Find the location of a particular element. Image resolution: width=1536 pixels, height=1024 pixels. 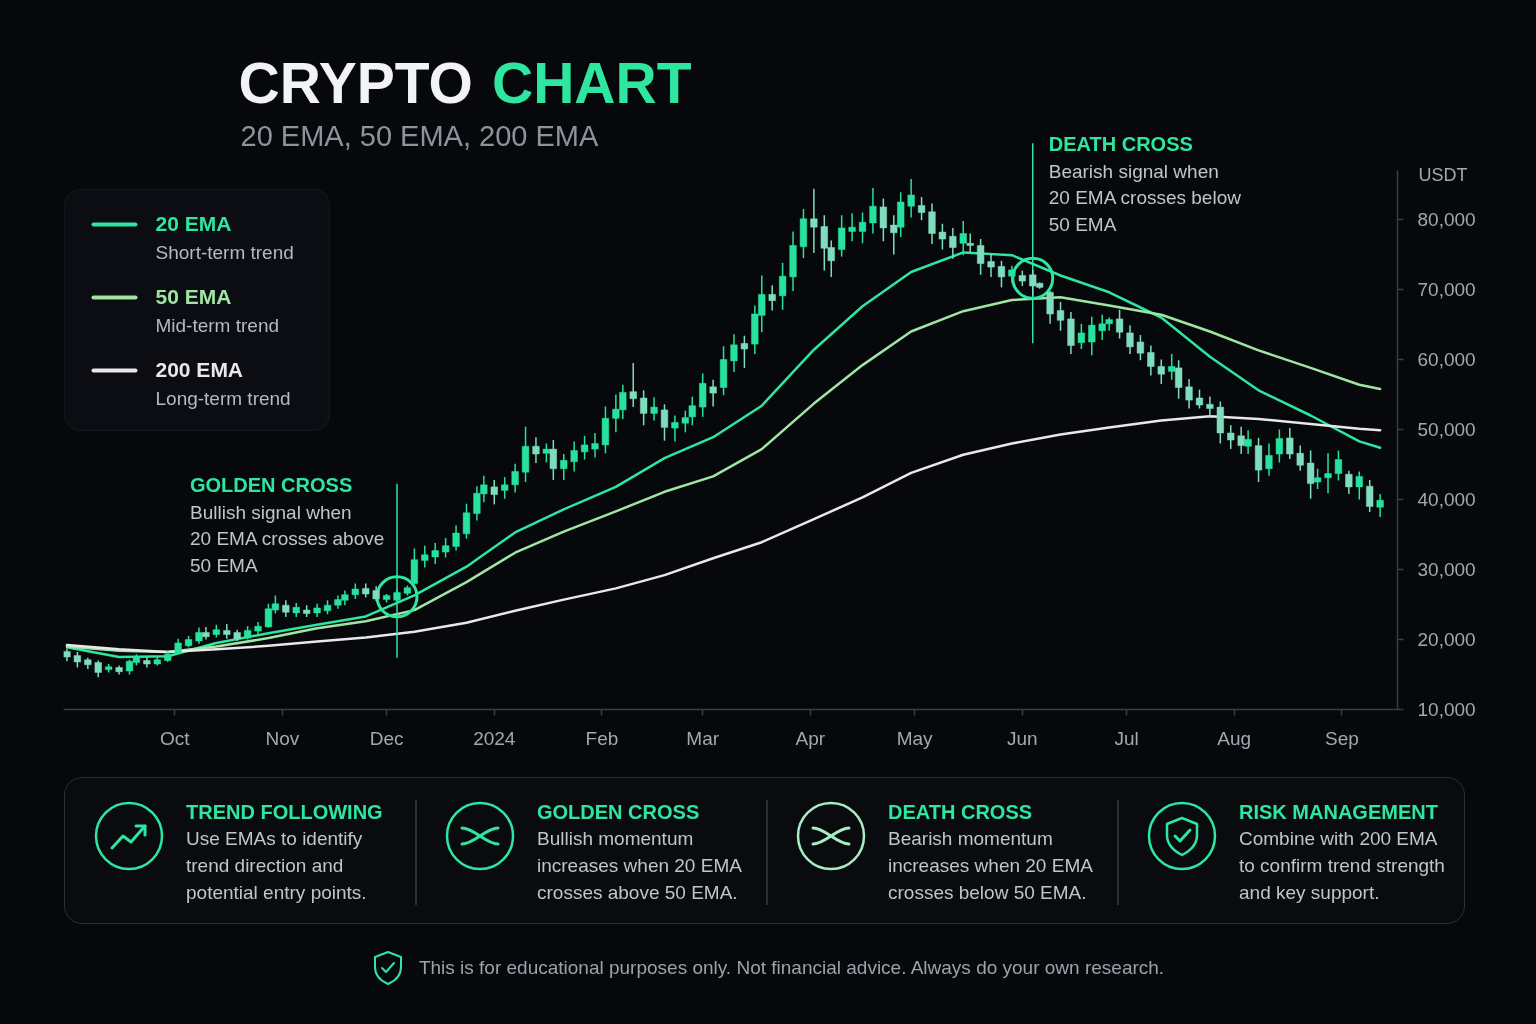

x-tick-label: Jul is located at coordinates (1126, 738).